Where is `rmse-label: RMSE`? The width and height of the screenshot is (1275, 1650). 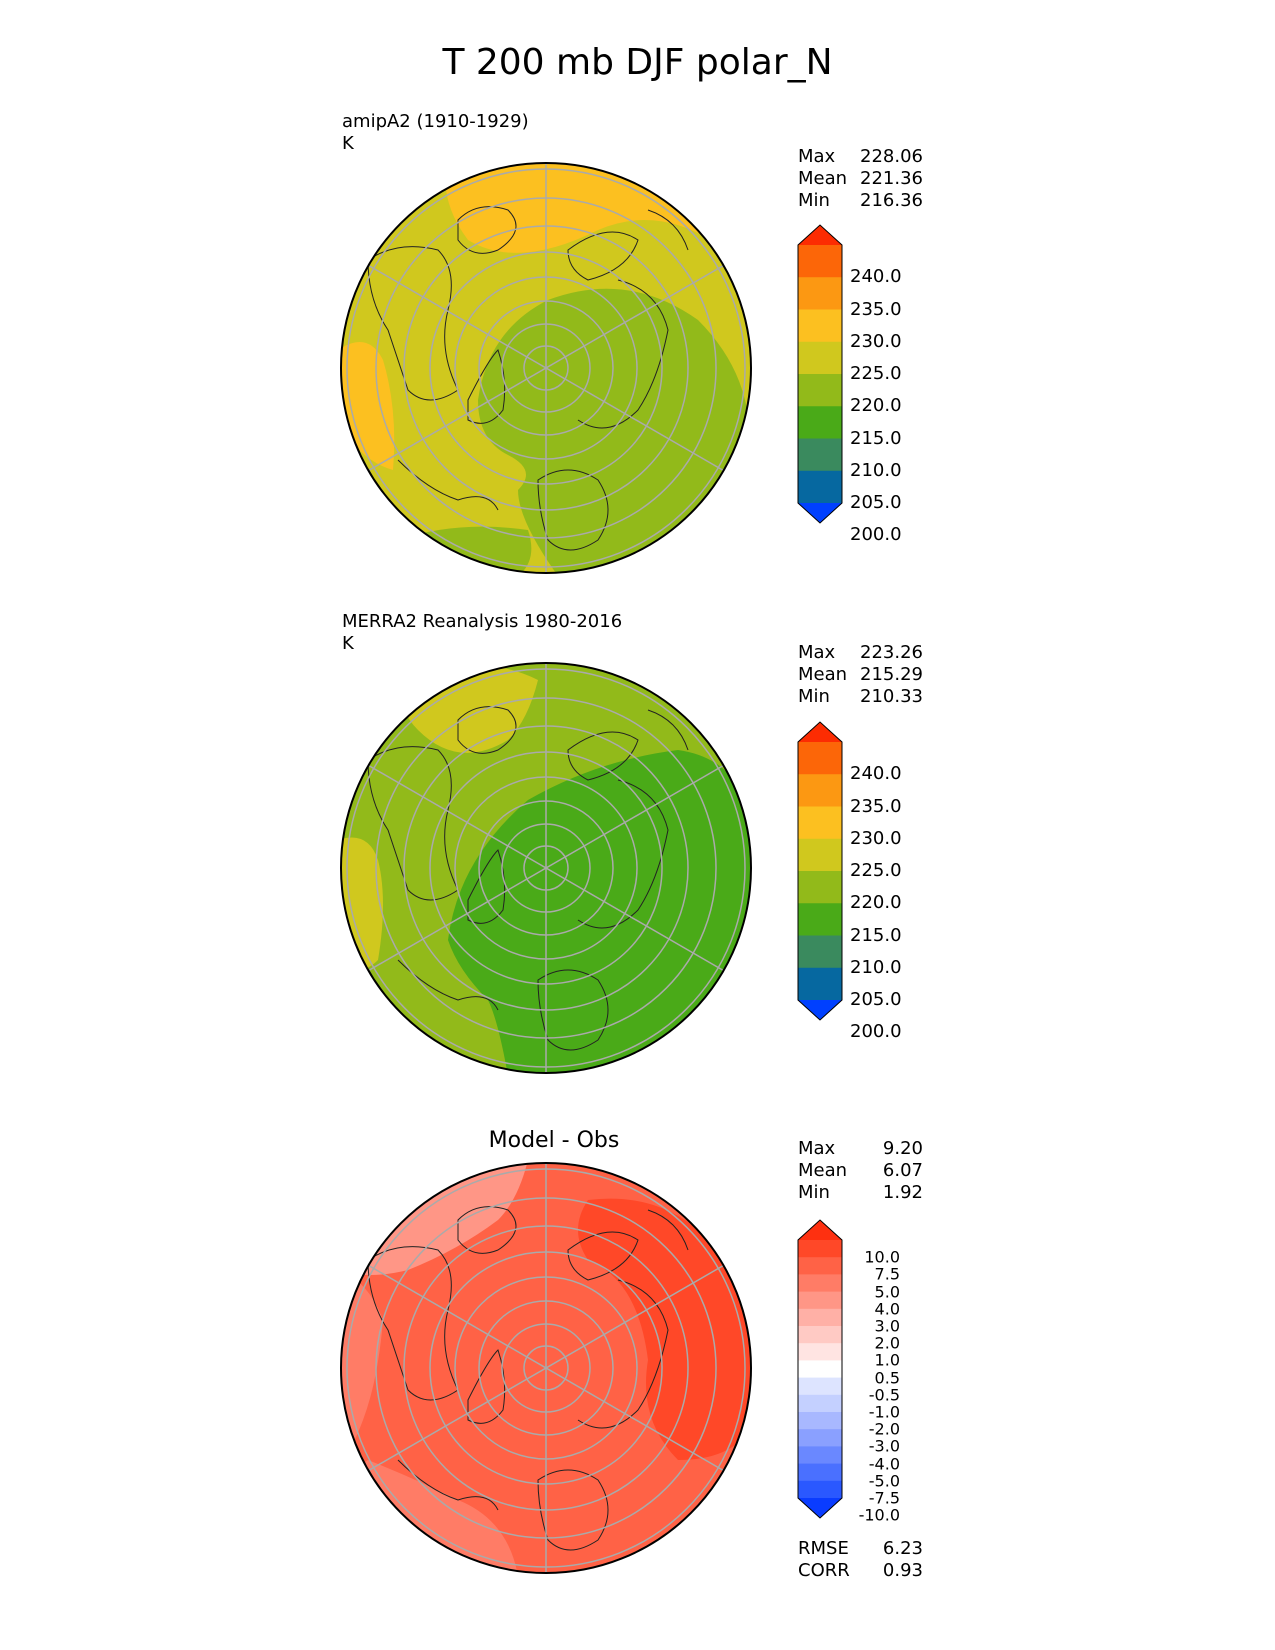 rmse-label: RMSE is located at coordinates (823, 1548).